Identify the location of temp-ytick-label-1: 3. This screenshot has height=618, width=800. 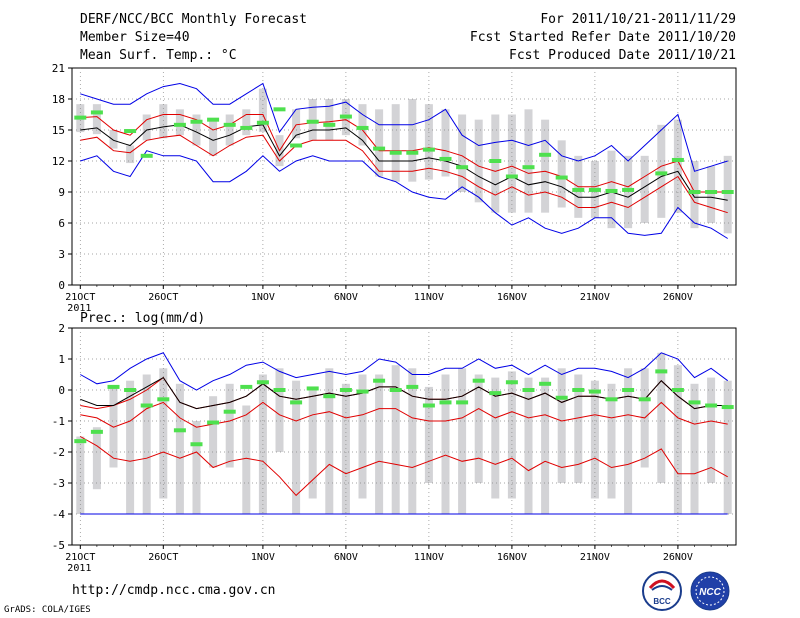
(61, 254).